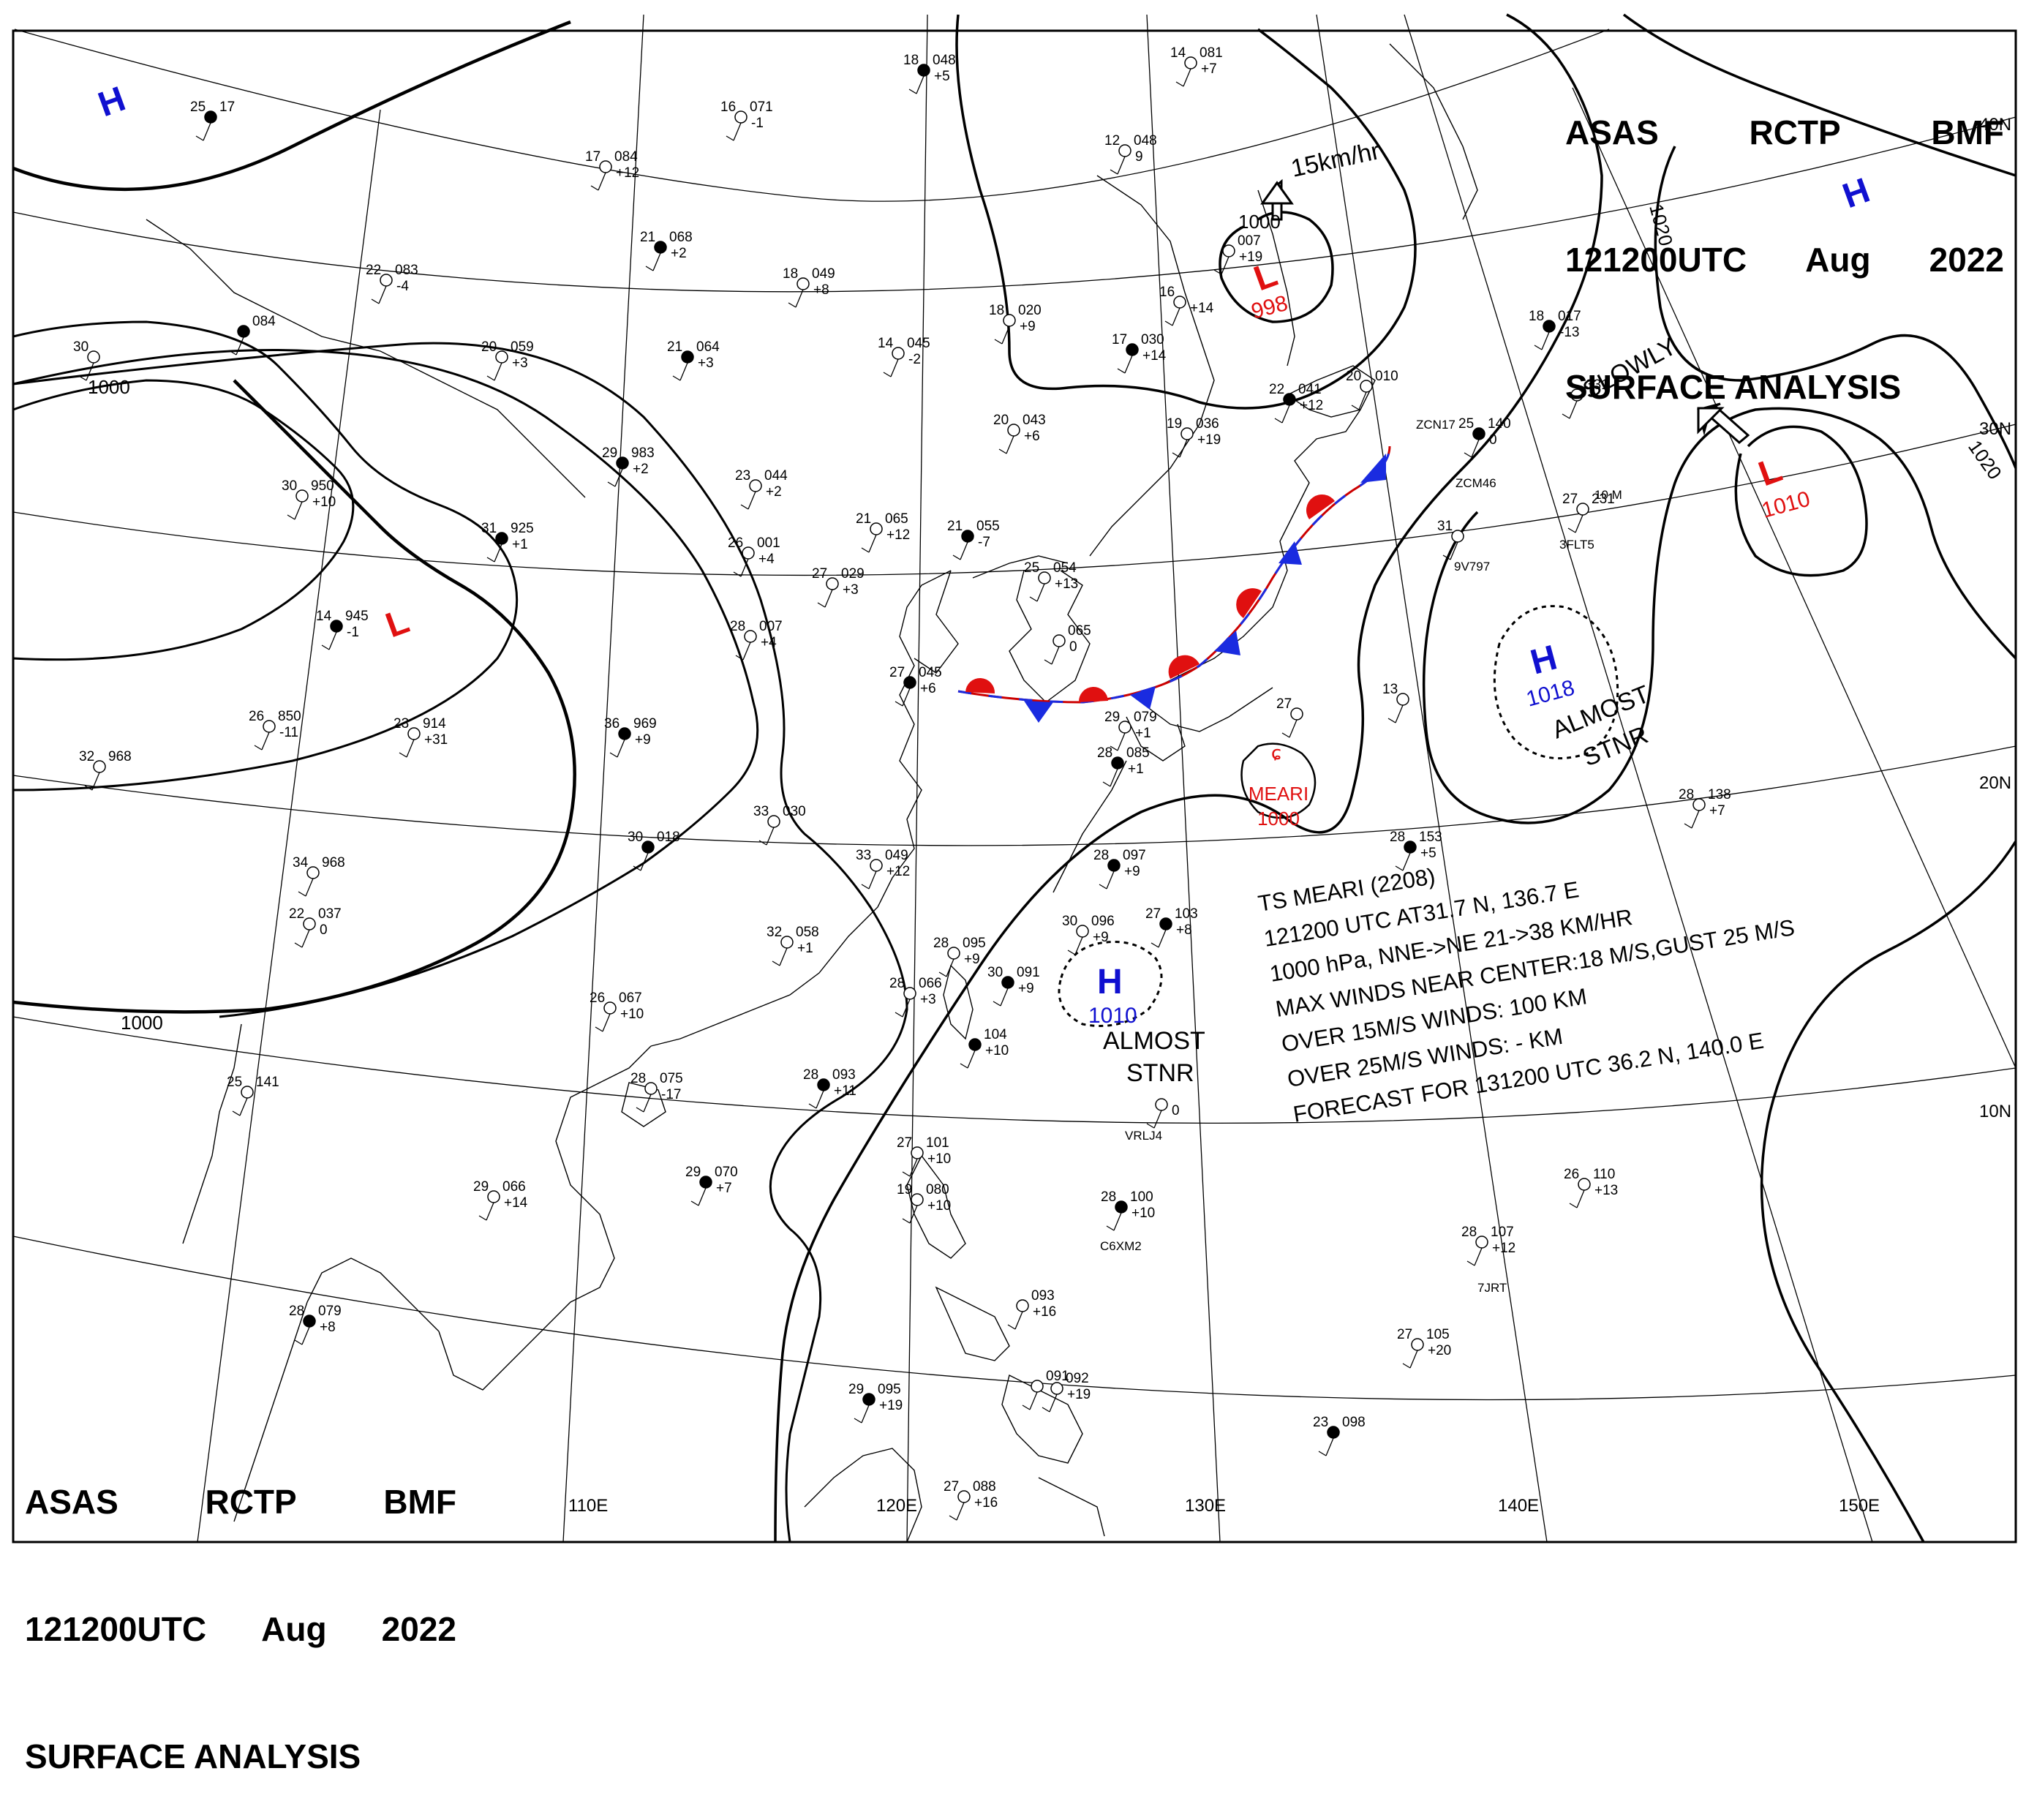 This screenshot has height=1820, width=2026. What do you see at coordinates (1119, 869) in the screenshot?
I see `station-plot: 28 097+9` at bounding box center [1119, 869].